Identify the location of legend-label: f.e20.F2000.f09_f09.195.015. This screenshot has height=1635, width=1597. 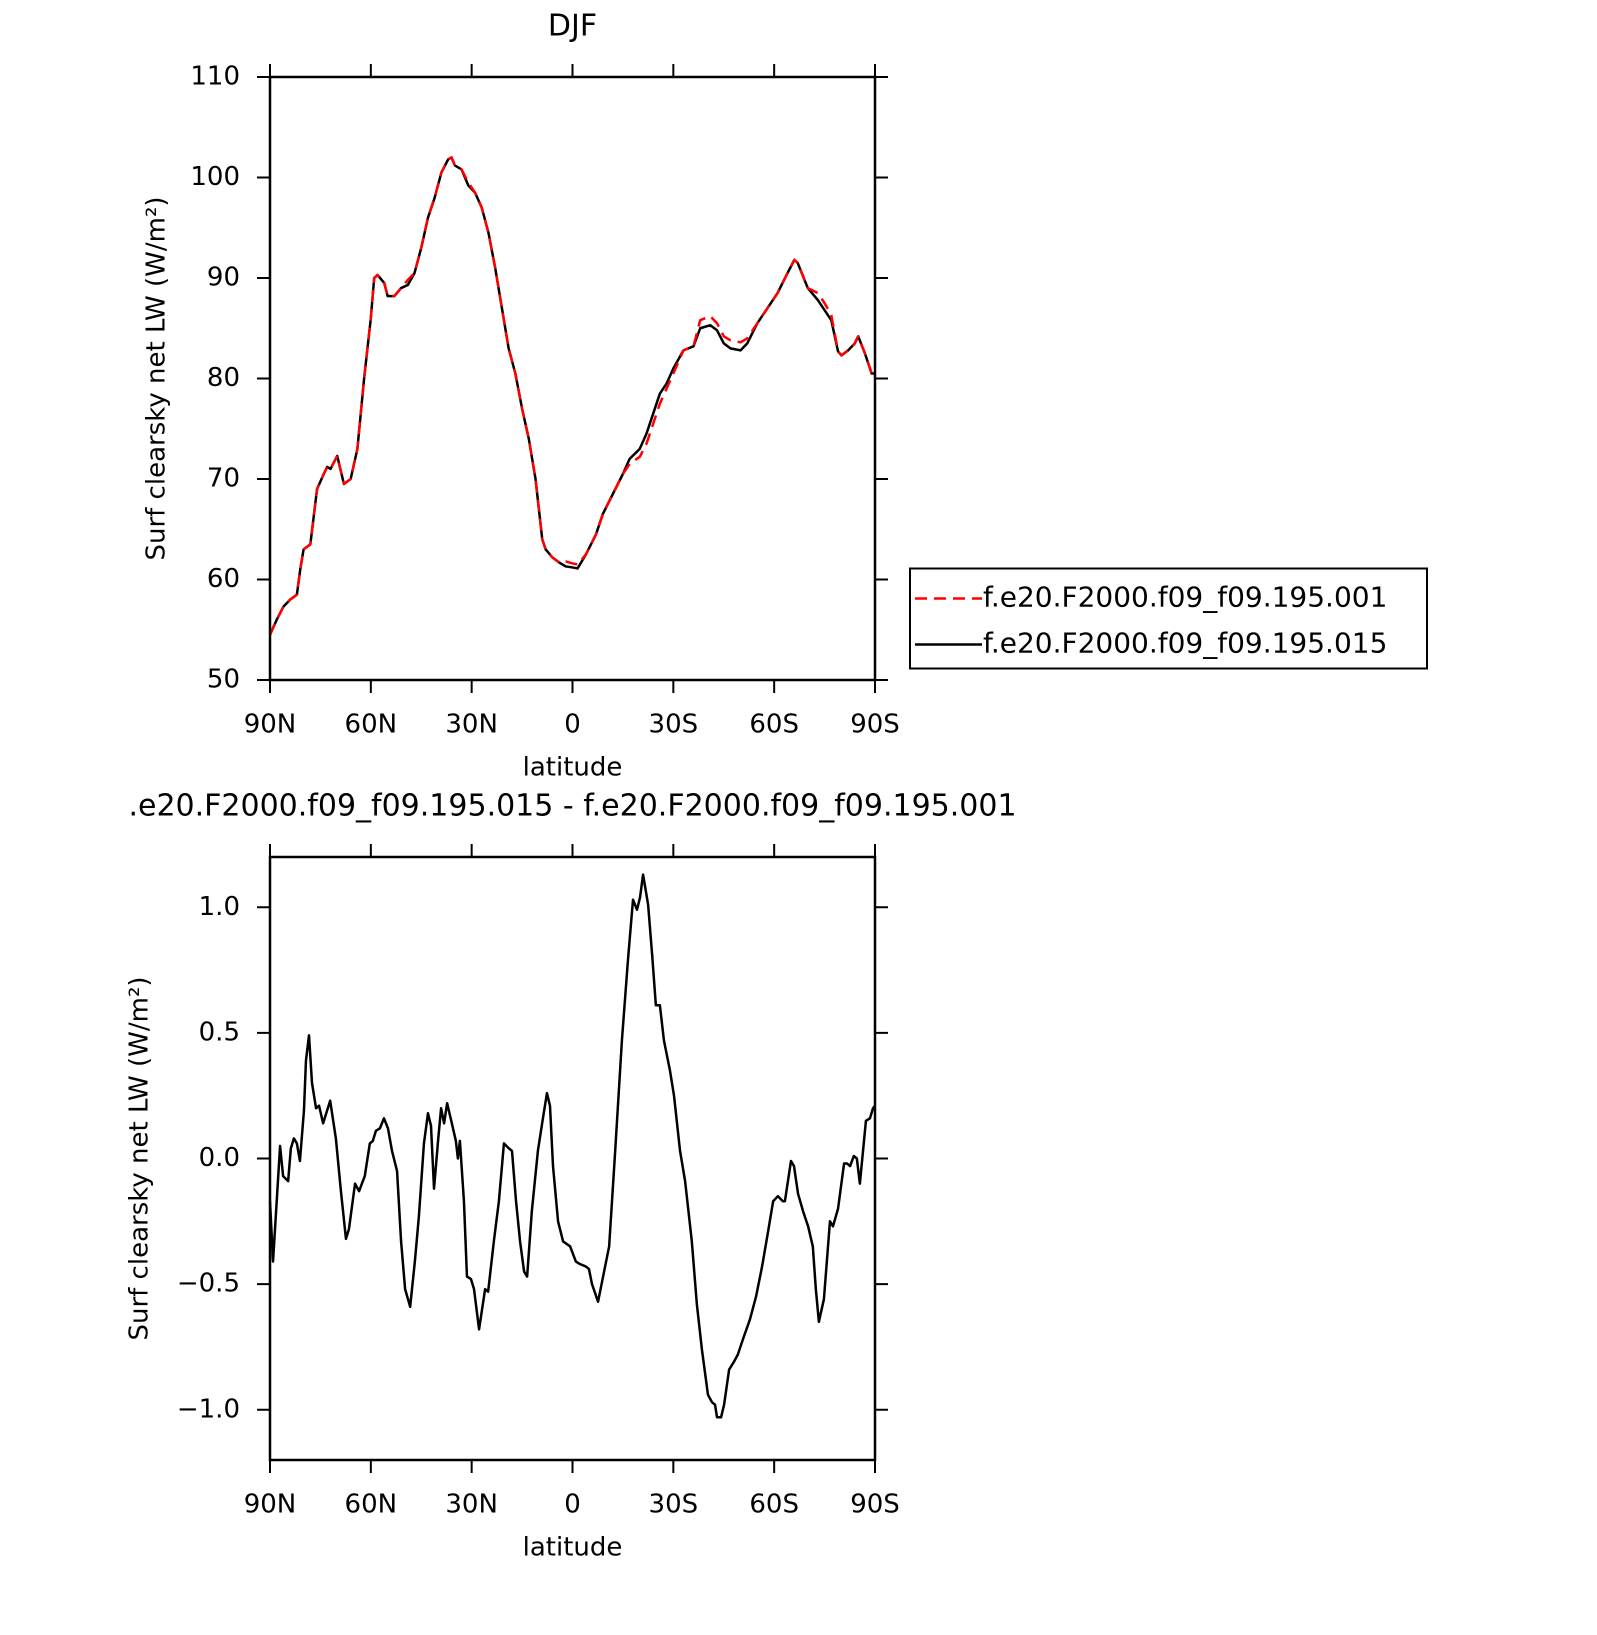
(1185, 643).